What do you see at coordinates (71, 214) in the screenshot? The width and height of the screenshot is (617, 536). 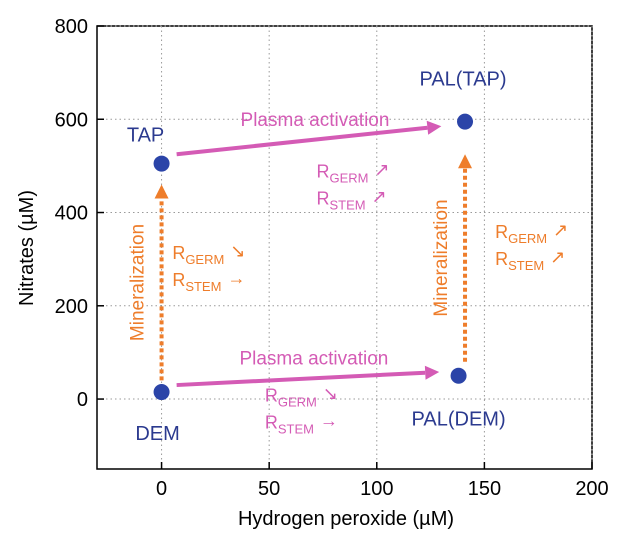 I see `y-tick-label: 400` at bounding box center [71, 214].